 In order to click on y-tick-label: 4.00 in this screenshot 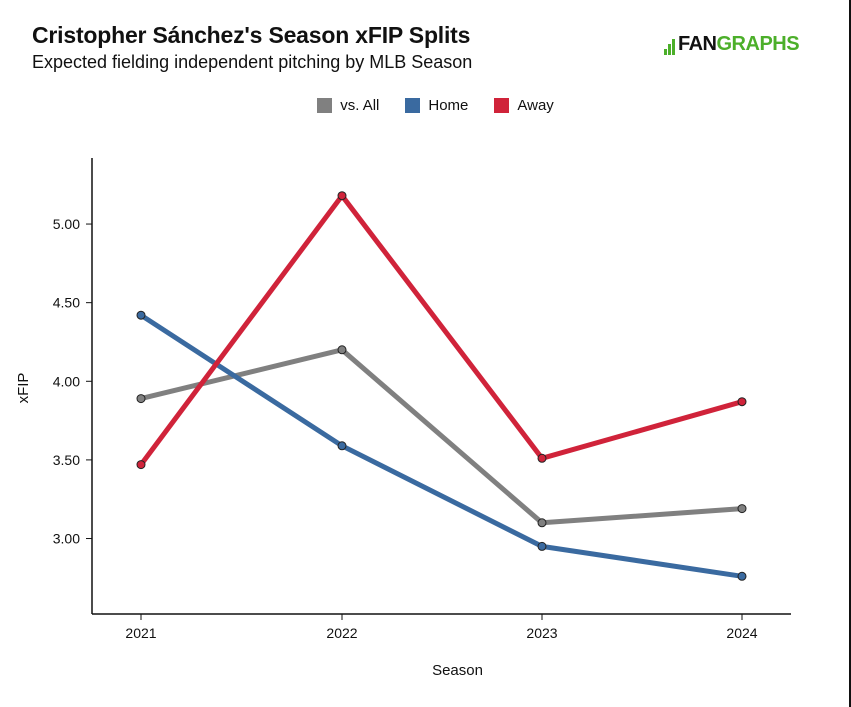, I will do `click(66, 381)`.